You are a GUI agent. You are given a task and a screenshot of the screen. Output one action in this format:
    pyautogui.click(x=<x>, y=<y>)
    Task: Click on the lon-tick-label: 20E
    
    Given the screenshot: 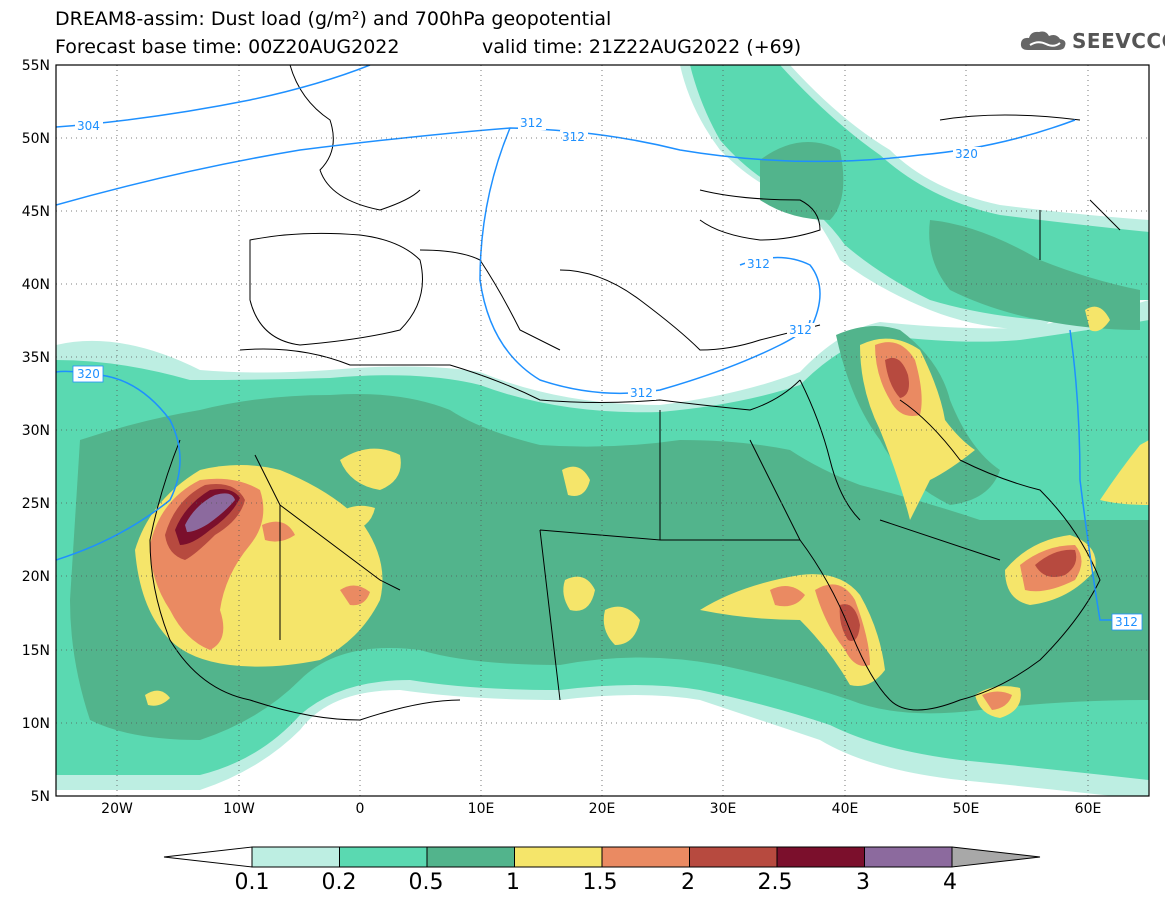 What is the action you would take?
    pyautogui.click(x=602, y=809)
    